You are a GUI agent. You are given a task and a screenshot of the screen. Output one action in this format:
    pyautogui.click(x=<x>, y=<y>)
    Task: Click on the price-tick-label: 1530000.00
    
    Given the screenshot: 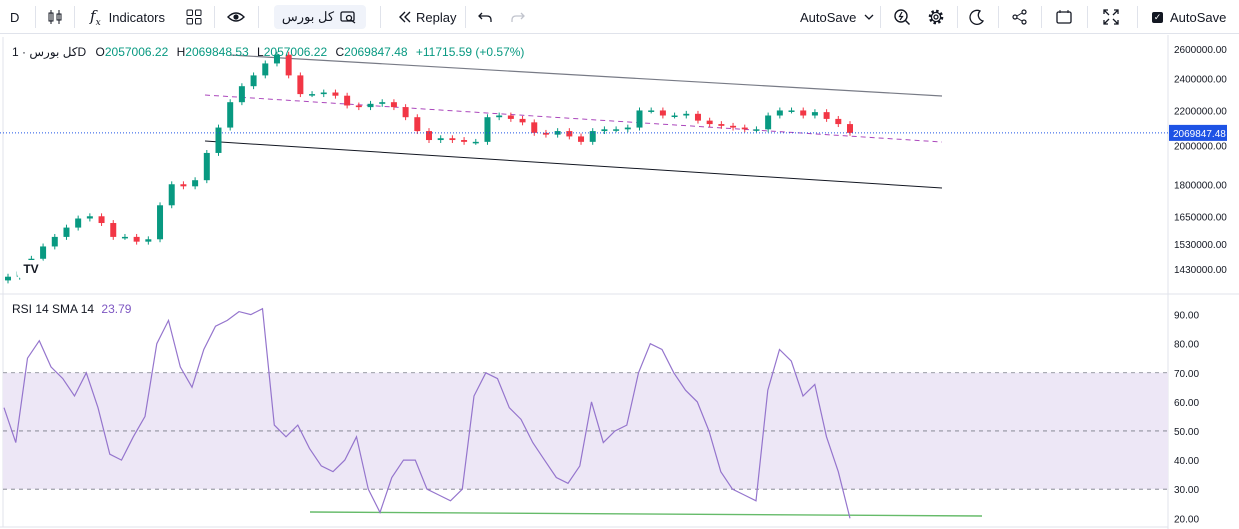 What is the action you would take?
    pyautogui.click(x=1200, y=245)
    